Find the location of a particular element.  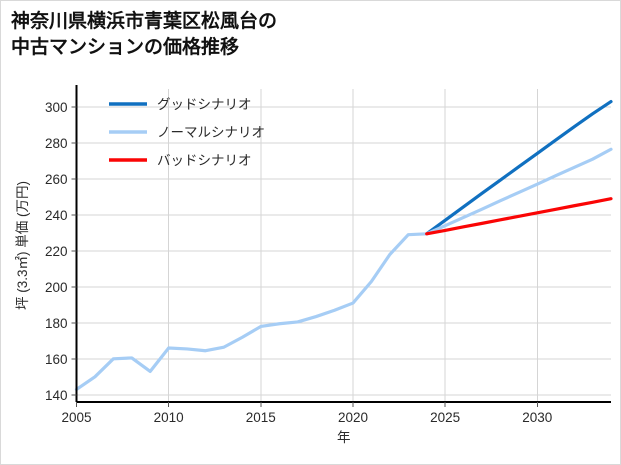

y-tick-label: 180 is located at coordinates (56, 323).